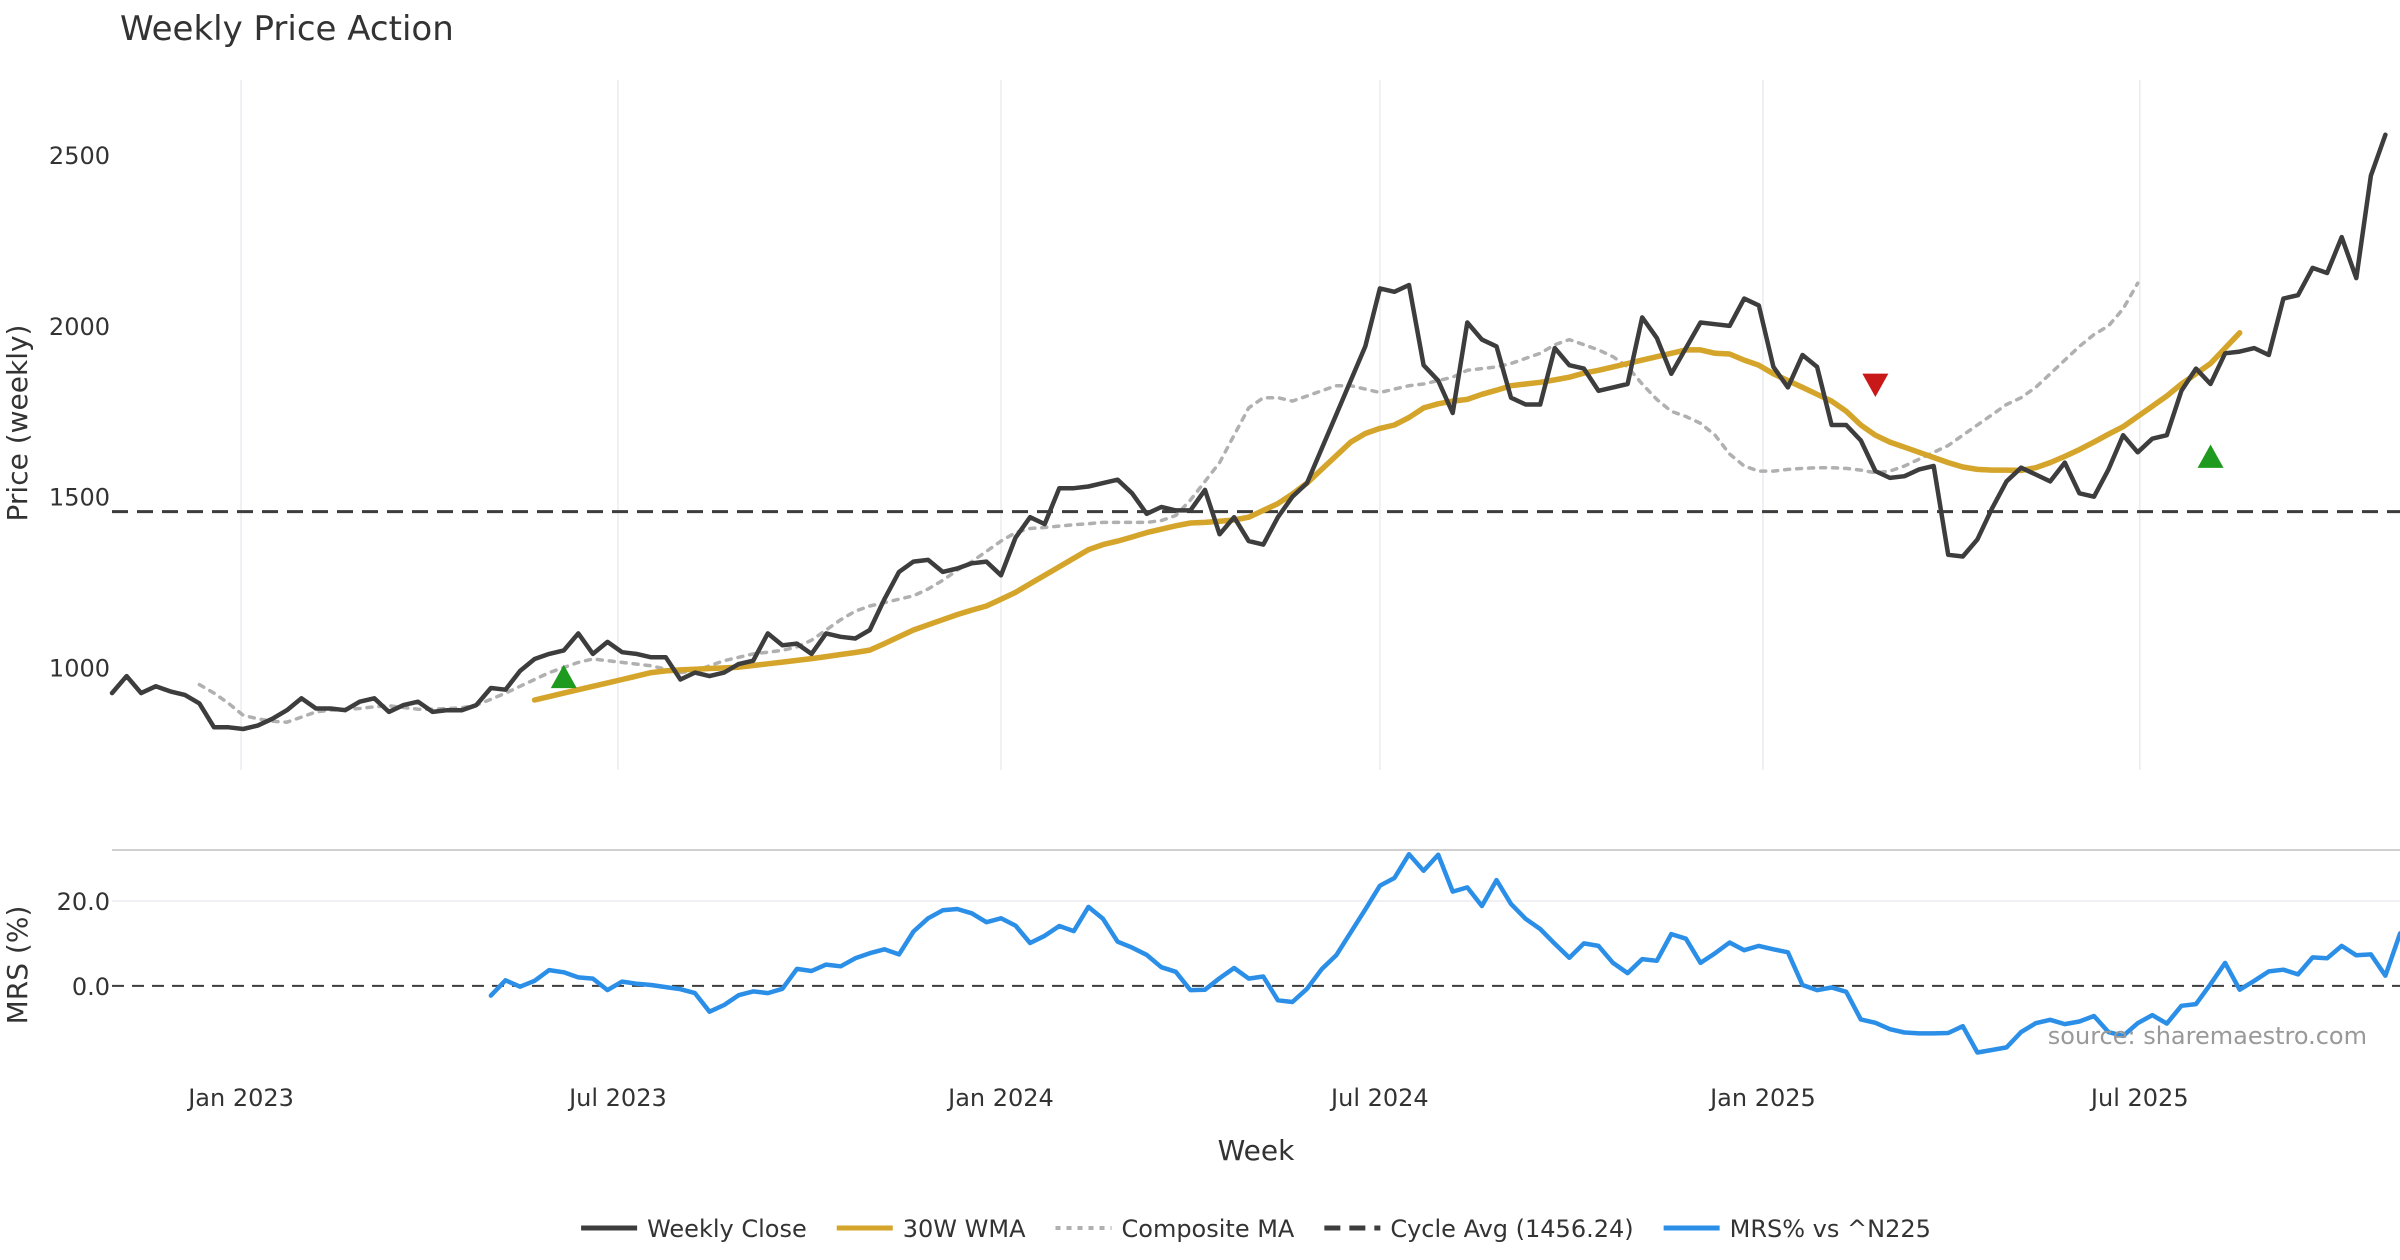  What do you see at coordinates (1762, 1098) in the screenshot?
I see `x-tick-jan-2025: Jan 2025` at bounding box center [1762, 1098].